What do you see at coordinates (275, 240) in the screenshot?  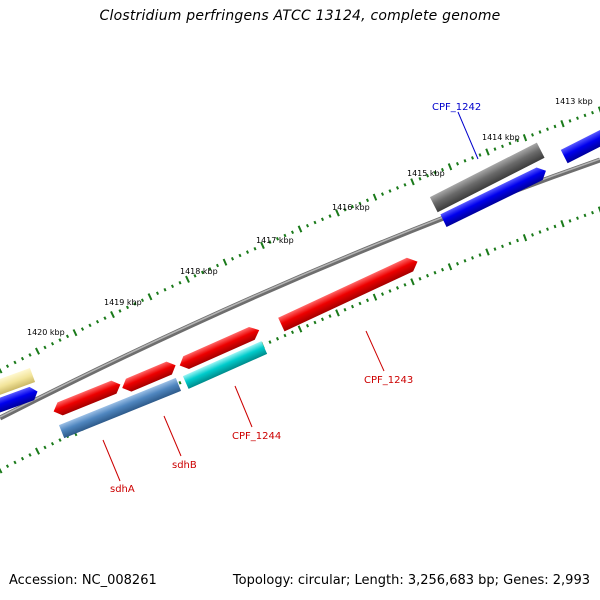 I see `tick-label: 1417 kbp` at bounding box center [275, 240].